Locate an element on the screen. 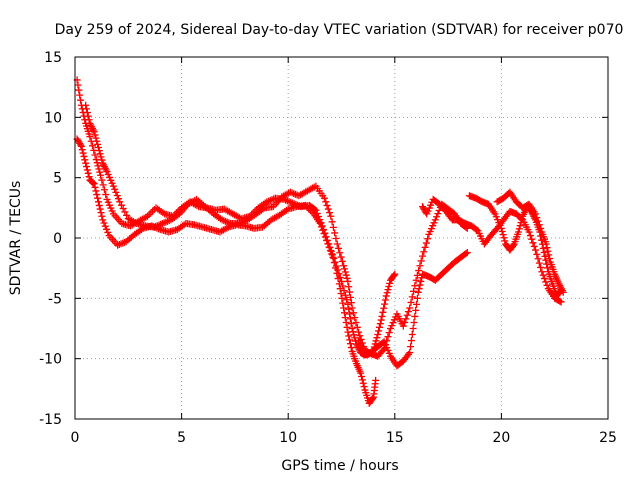 Image resolution: width=640 pixels, height=480 pixels. y-tick-label: -5 is located at coordinates (55, 299).